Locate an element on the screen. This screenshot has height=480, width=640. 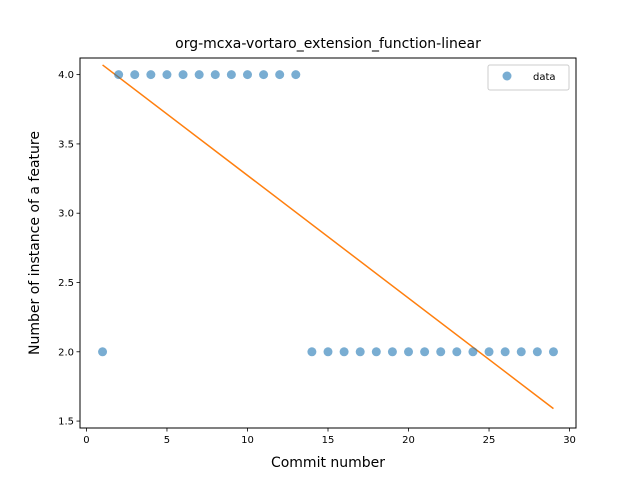
x-tick-label: 15 is located at coordinates (328, 440).